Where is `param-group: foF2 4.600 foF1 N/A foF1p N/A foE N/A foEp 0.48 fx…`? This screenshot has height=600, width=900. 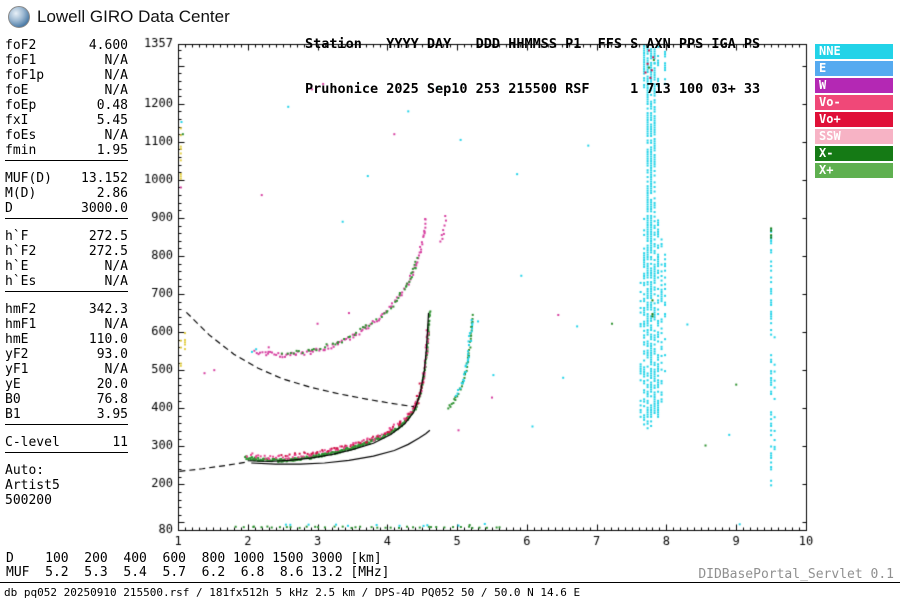 param-group: foF2 4.600 foF1 N/A foF1p N/A foE N/A foEp 0.48 fx… is located at coordinates (66, 99).